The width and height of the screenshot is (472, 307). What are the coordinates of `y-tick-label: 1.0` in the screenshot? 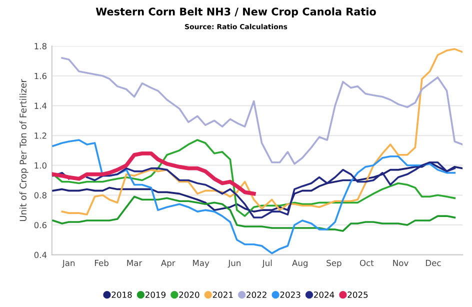 It's located at (40, 165).